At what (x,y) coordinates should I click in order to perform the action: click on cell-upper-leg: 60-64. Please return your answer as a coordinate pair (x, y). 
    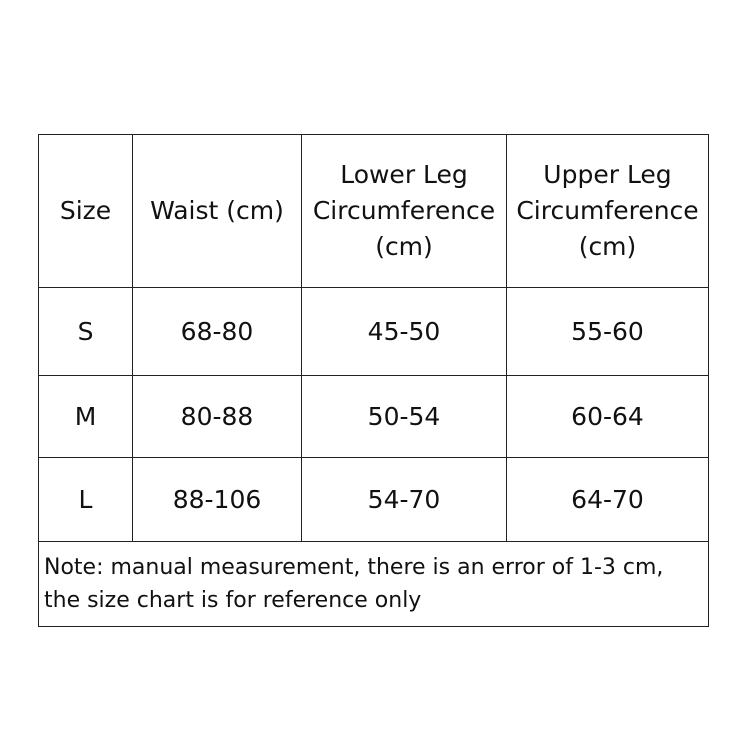
    Looking at the image, I should click on (607, 416).